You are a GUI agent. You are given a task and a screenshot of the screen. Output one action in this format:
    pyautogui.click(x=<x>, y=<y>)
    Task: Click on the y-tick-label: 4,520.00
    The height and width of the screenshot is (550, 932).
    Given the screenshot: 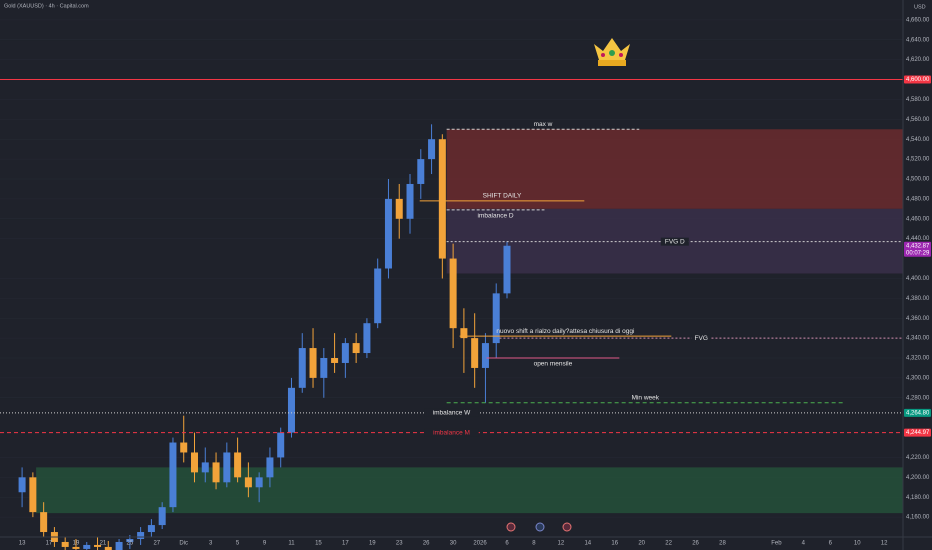 What is the action you would take?
    pyautogui.click(x=918, y=160)
    